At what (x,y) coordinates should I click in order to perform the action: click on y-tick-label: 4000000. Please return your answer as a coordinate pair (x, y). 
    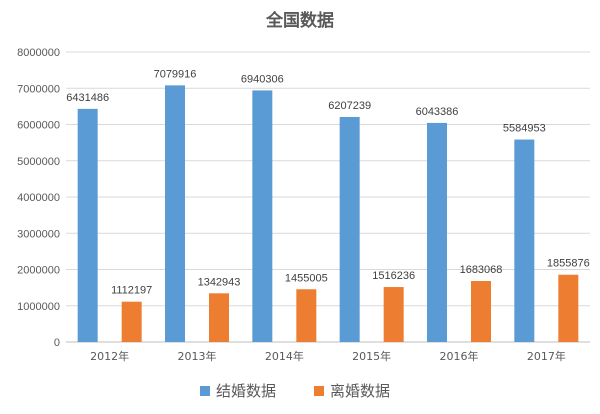
    Looking at the image, I should click on (38, 198).